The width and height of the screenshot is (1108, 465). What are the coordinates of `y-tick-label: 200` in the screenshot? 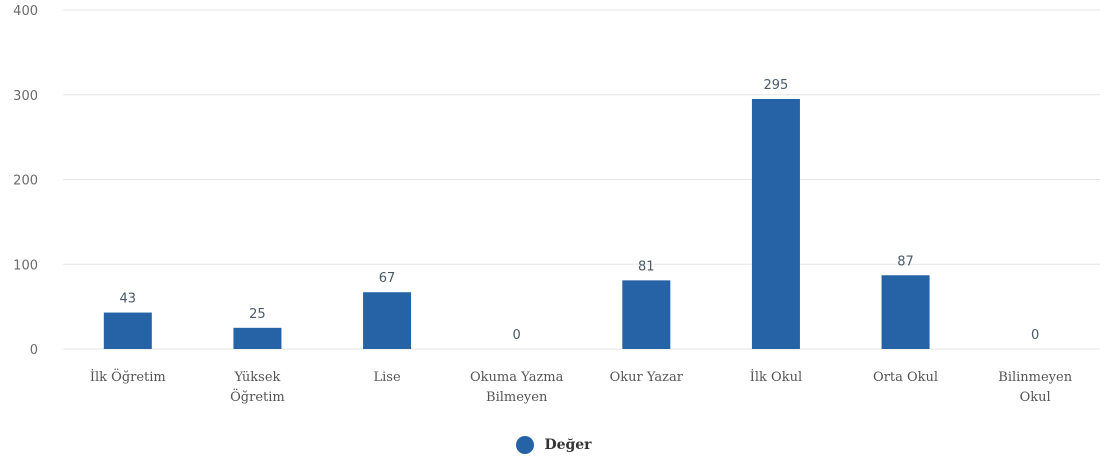 It's located at (25, 181).